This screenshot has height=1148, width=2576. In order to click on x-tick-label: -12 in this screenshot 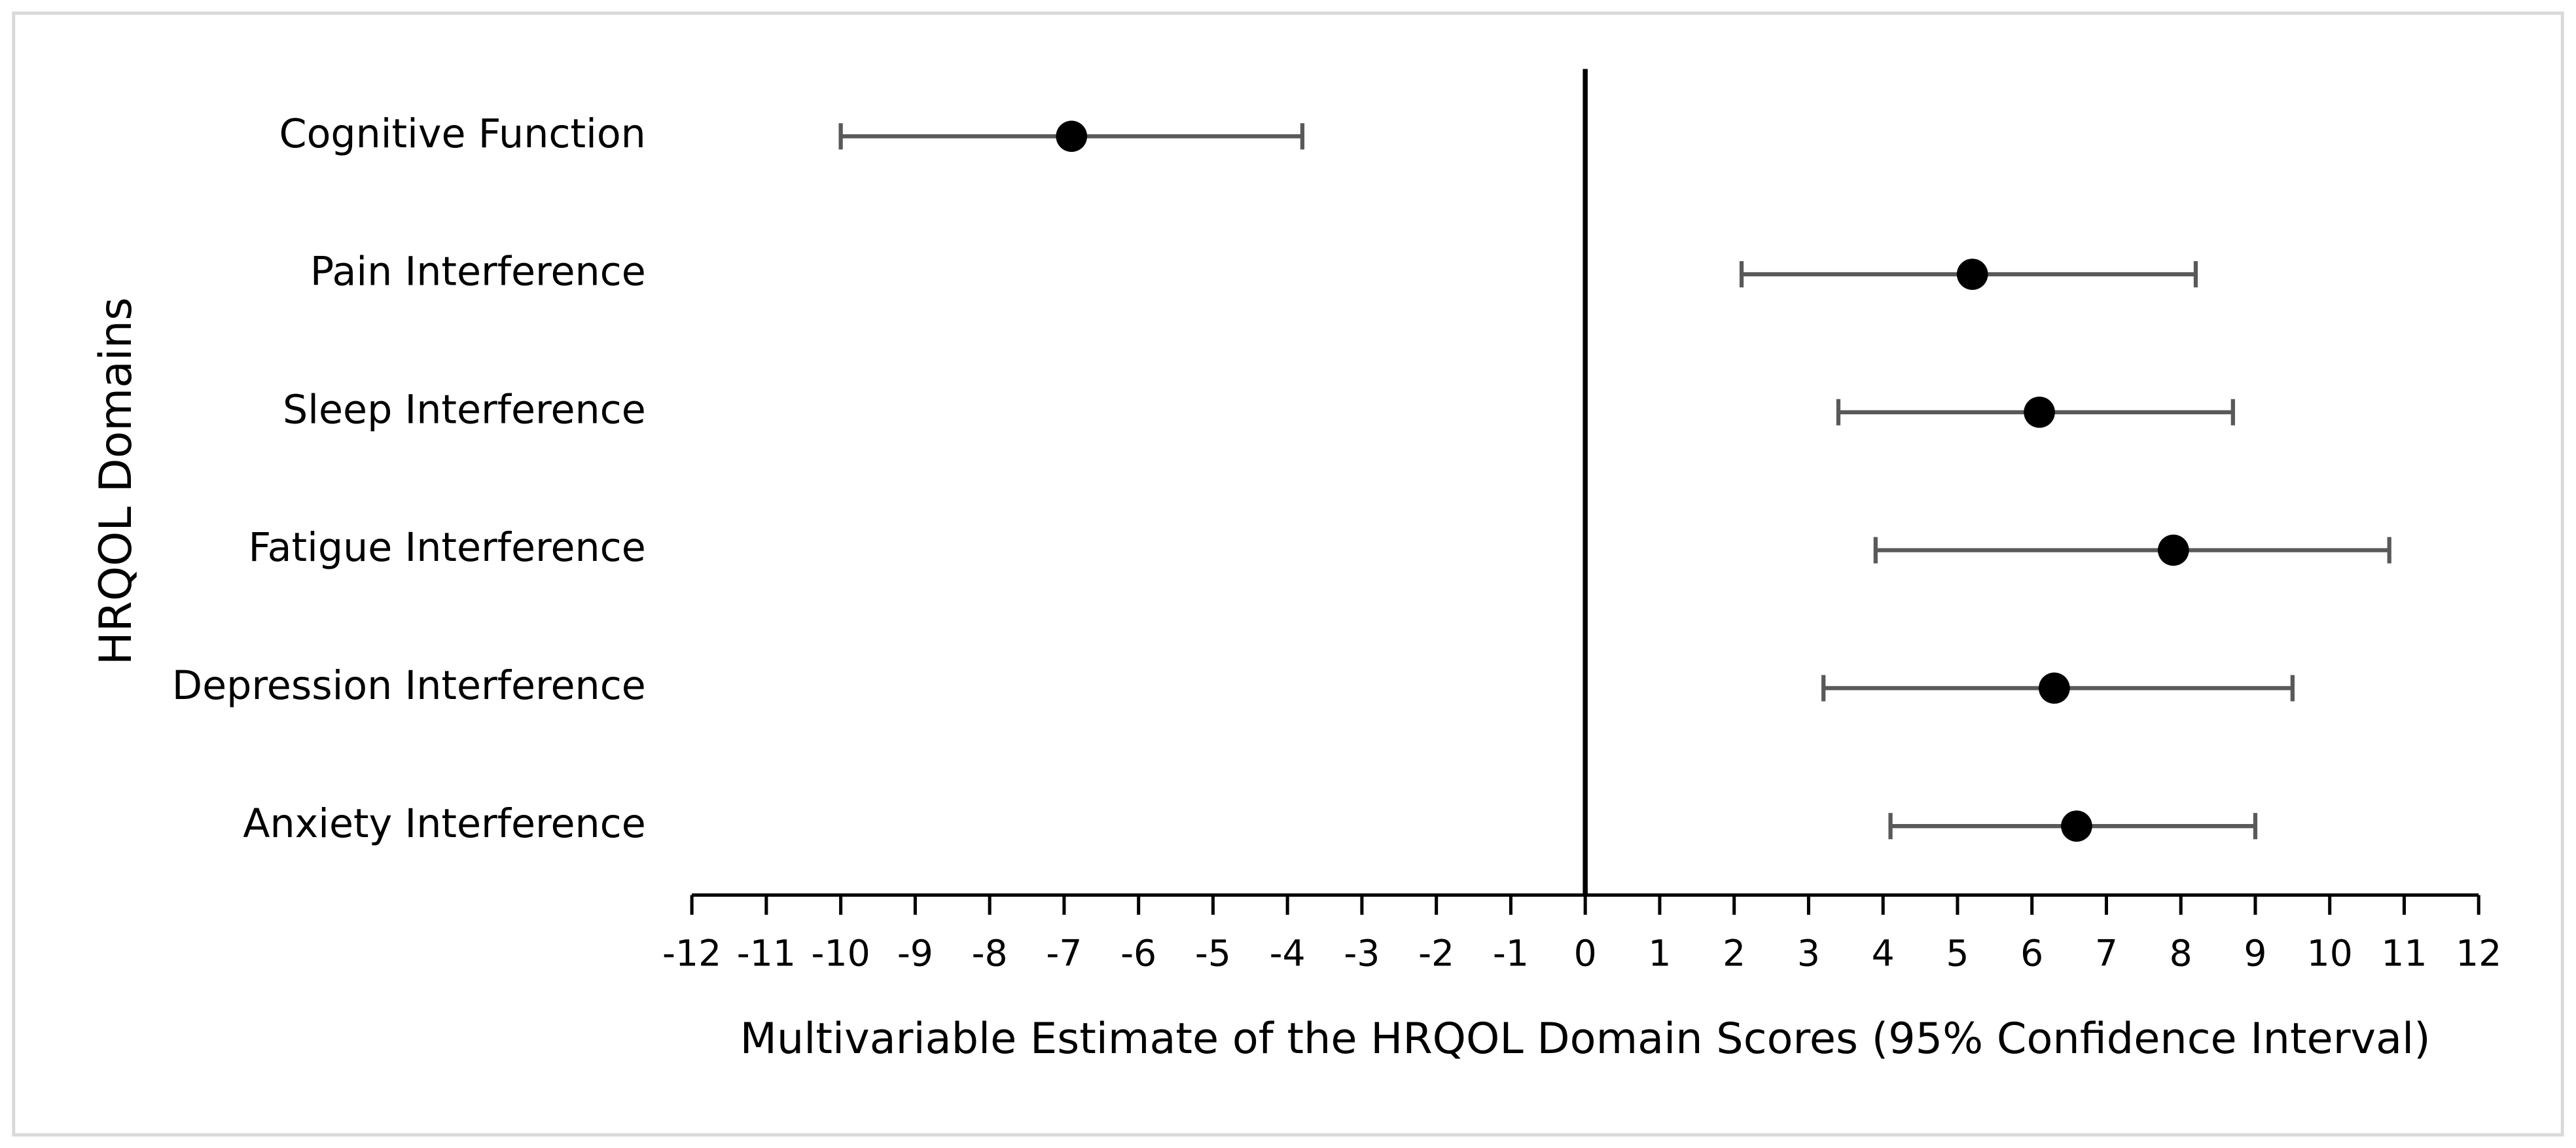, I will do `click(691, 954)`.